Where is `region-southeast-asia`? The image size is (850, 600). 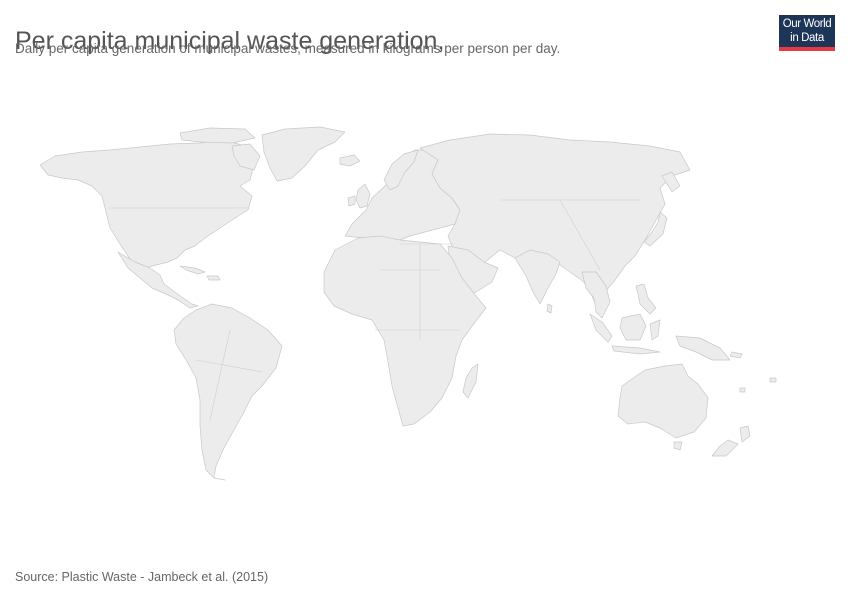
region-southeast-asia is located at coordinates (596, 295).